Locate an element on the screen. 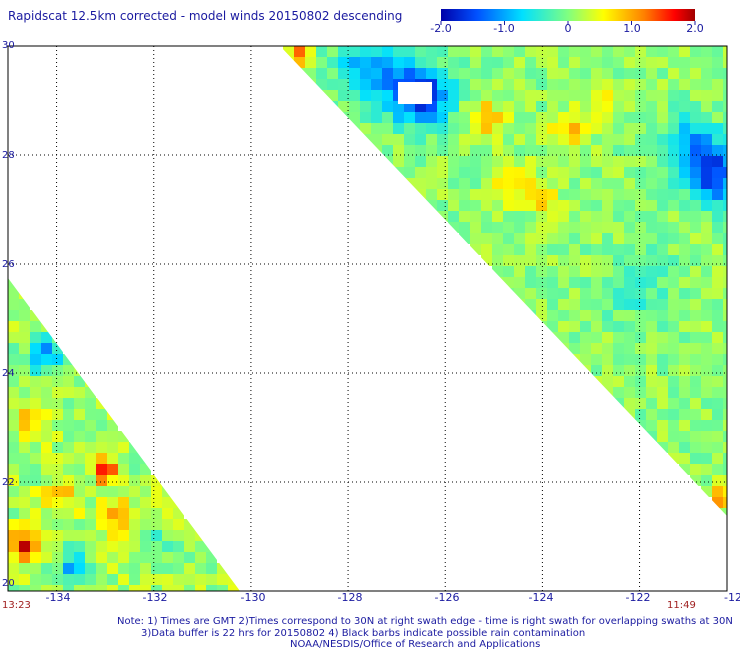  swath-time-left: 13:23 is located at coordinates (16, 605).